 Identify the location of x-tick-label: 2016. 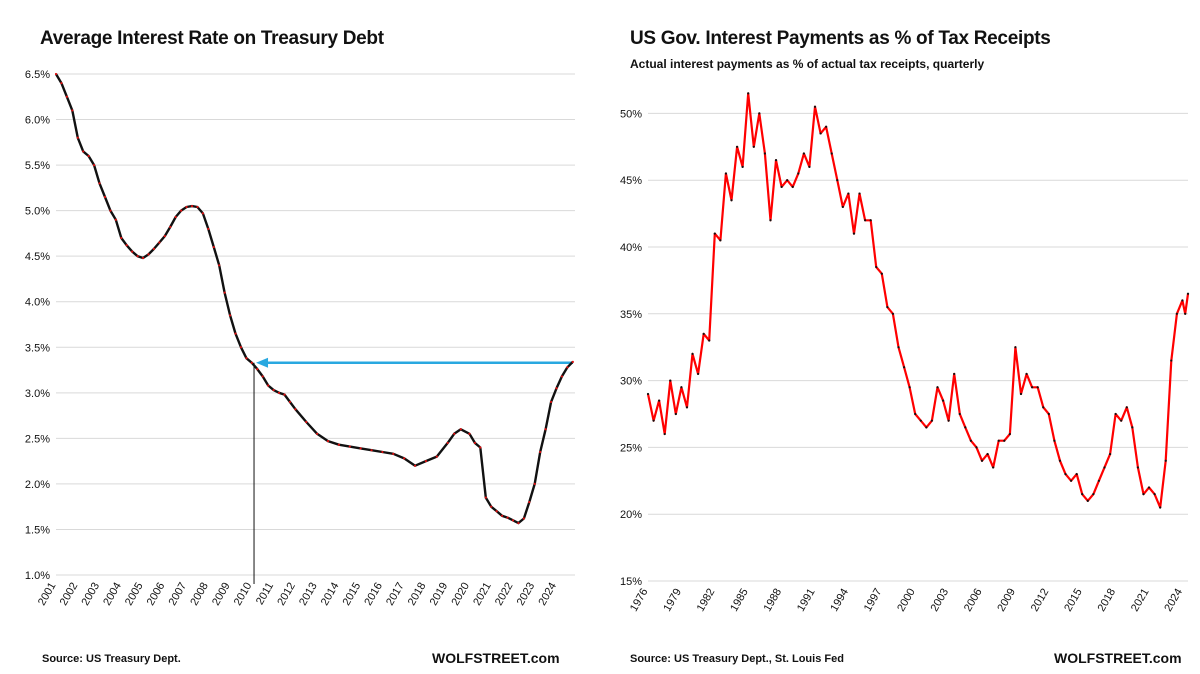
(373, 594).